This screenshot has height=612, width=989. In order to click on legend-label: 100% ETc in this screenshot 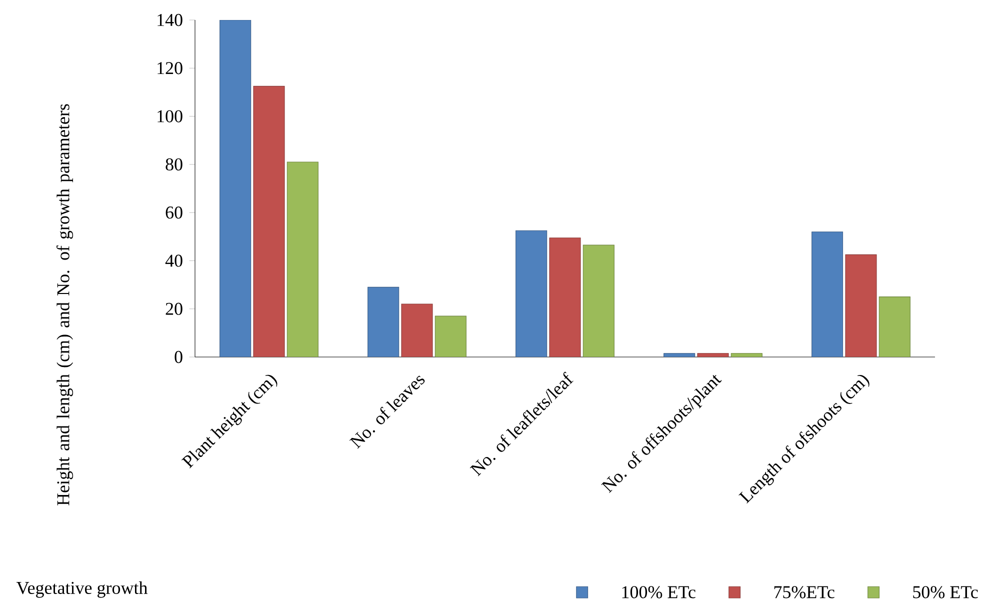, I will do `click(659, 592)`.